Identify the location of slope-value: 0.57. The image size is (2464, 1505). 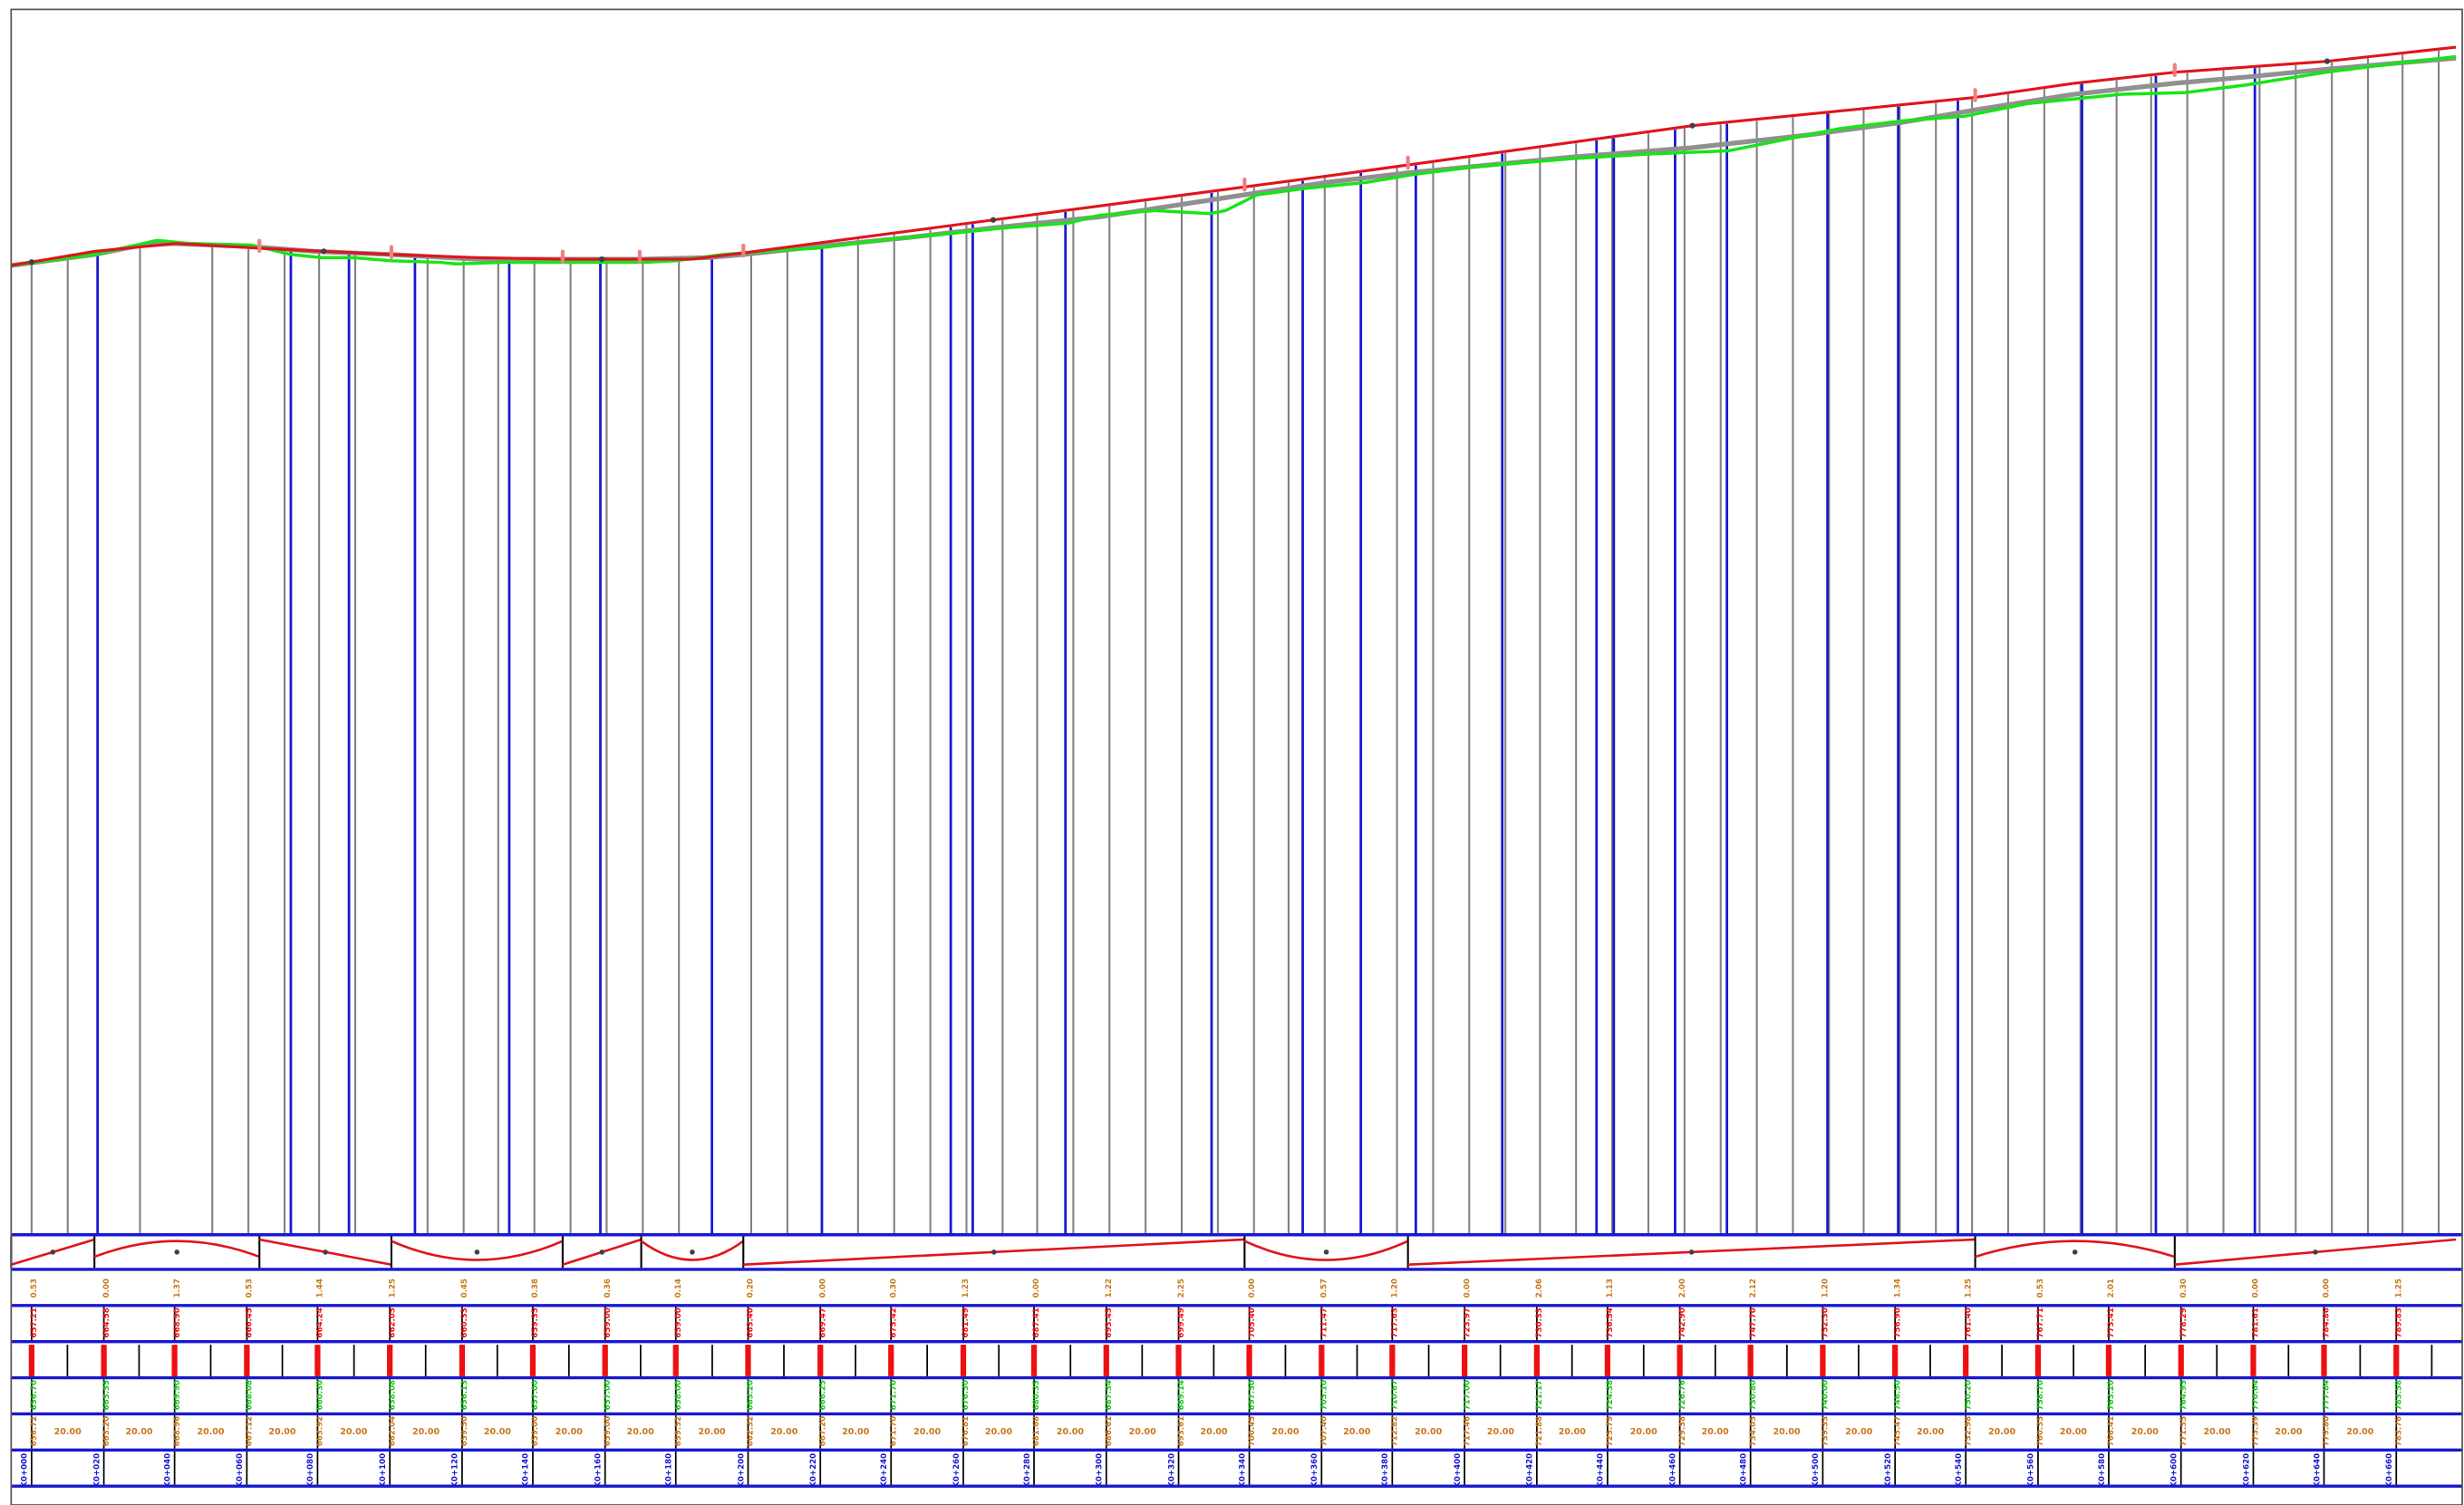
(1324, 1288).